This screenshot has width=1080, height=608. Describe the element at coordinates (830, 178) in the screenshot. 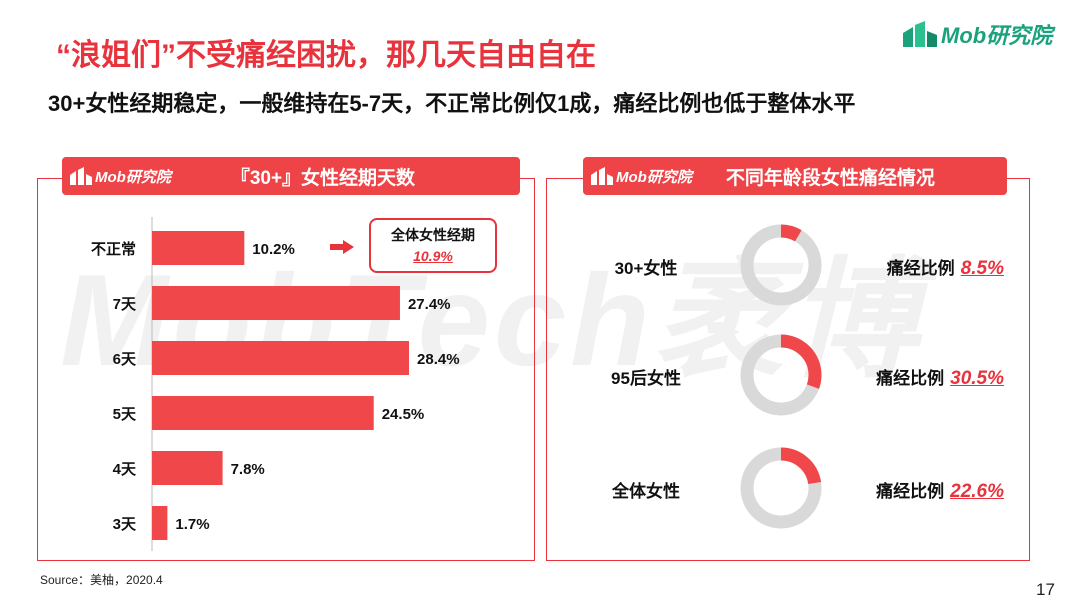

I see `right-chart-title: 不同年龄段女性痛经情况` at that location.